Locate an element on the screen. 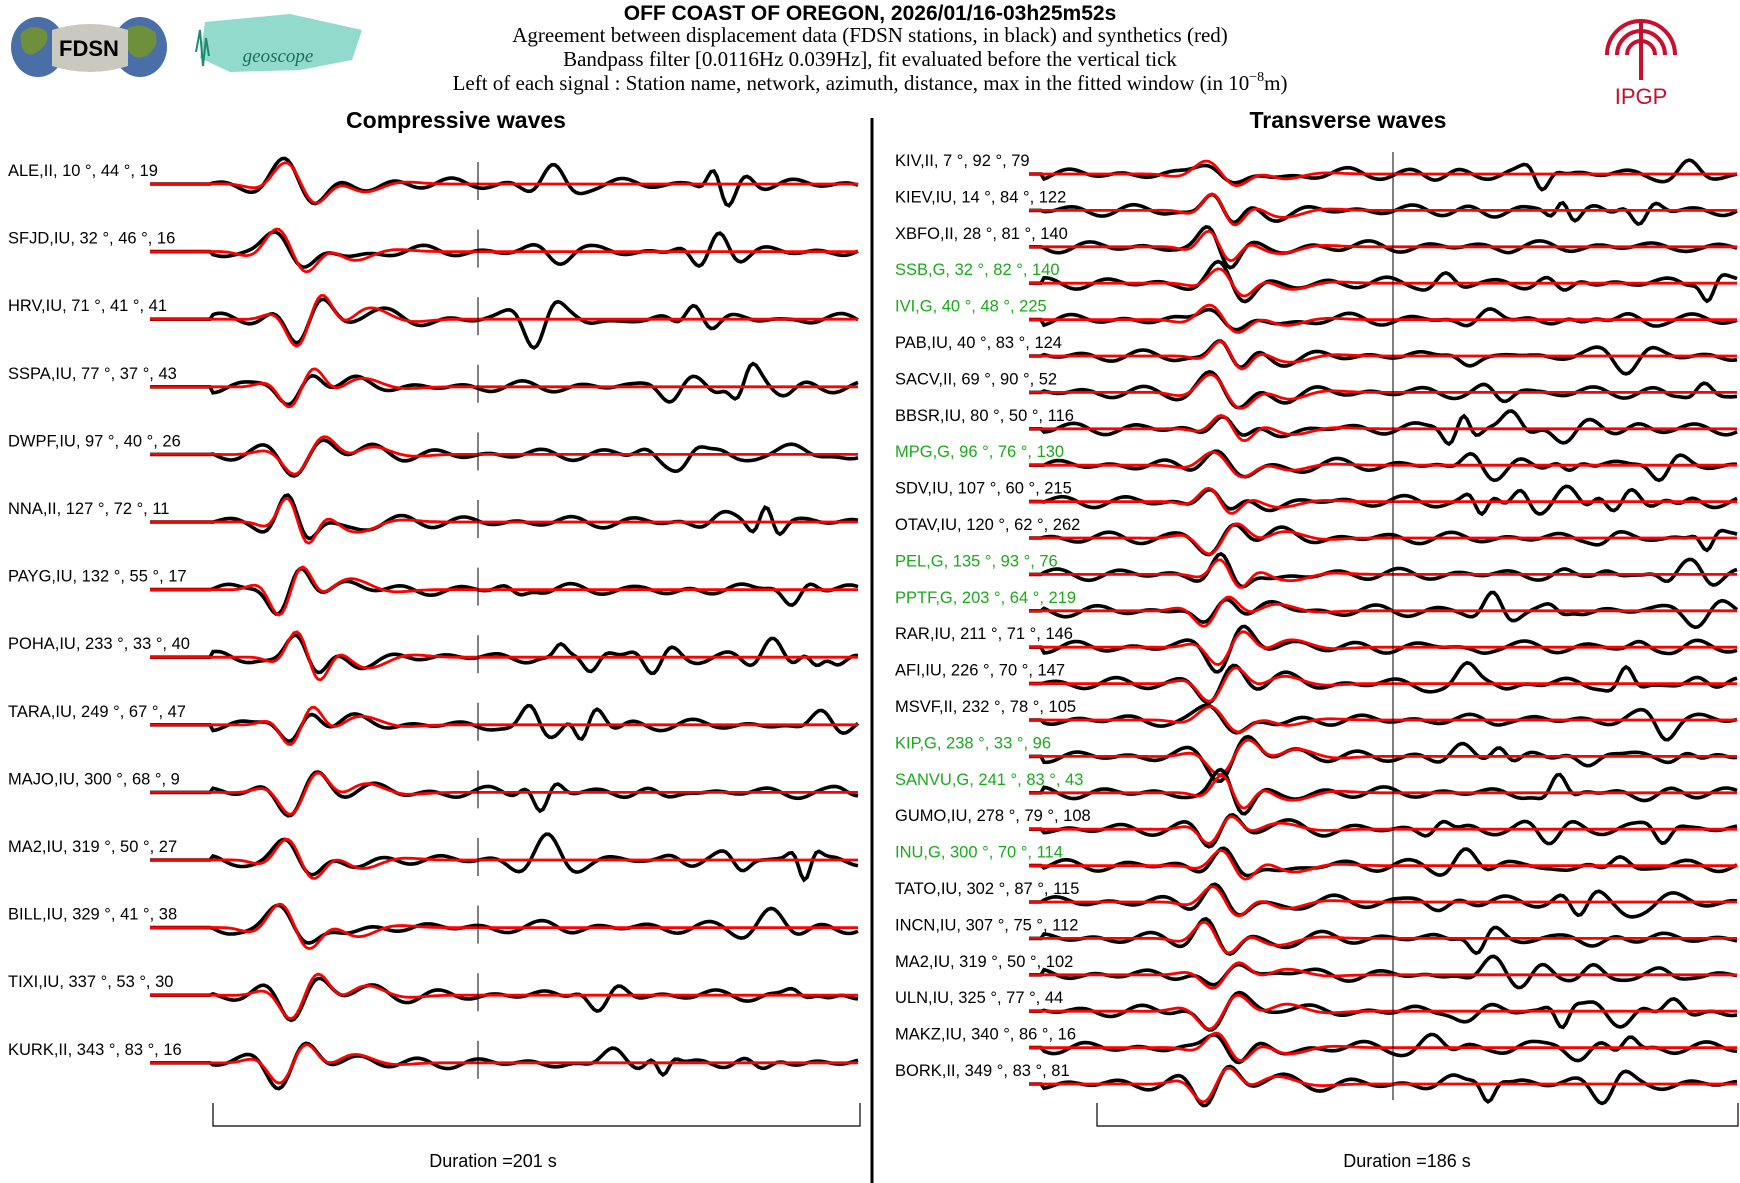  station-label: MSVF,II, 232 °, 78 °, 105 is located at coordinates (985, 707).